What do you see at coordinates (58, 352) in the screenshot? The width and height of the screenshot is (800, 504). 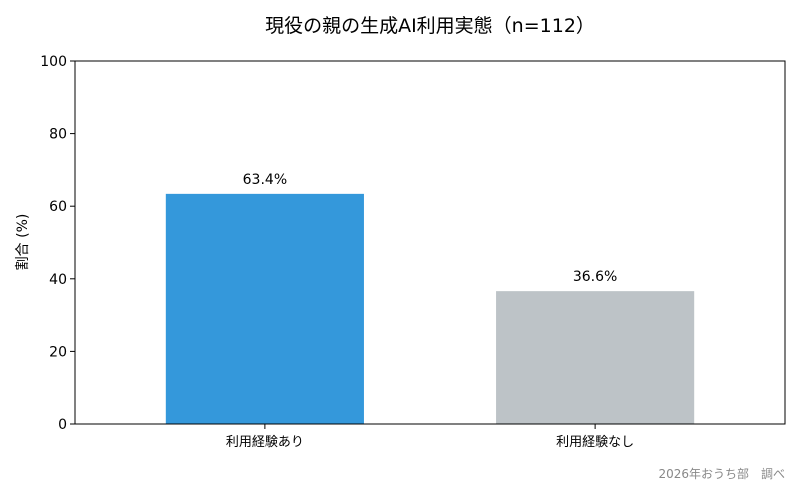 I see `y-tick-label: 20` at bounding box center [58, 352].